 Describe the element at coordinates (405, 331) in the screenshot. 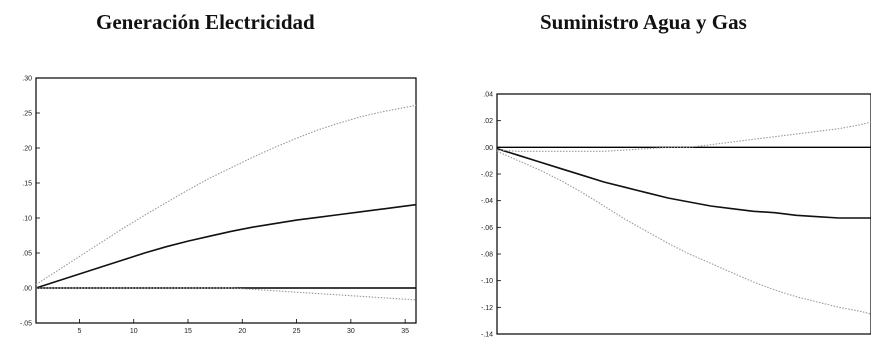

I see `gen-x-tick-label: 35` at that location.